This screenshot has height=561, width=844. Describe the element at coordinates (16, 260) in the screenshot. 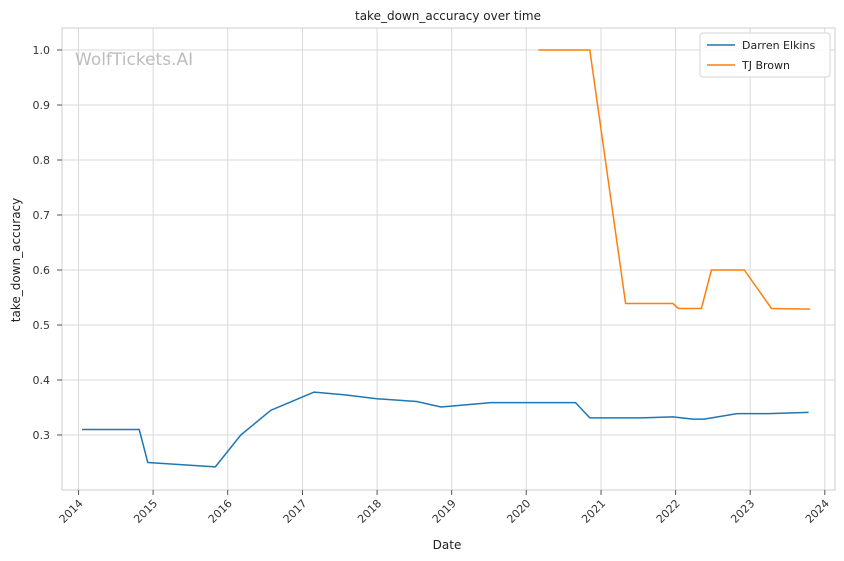

I see `y-axis-title: take_down_accuracy` at that location.